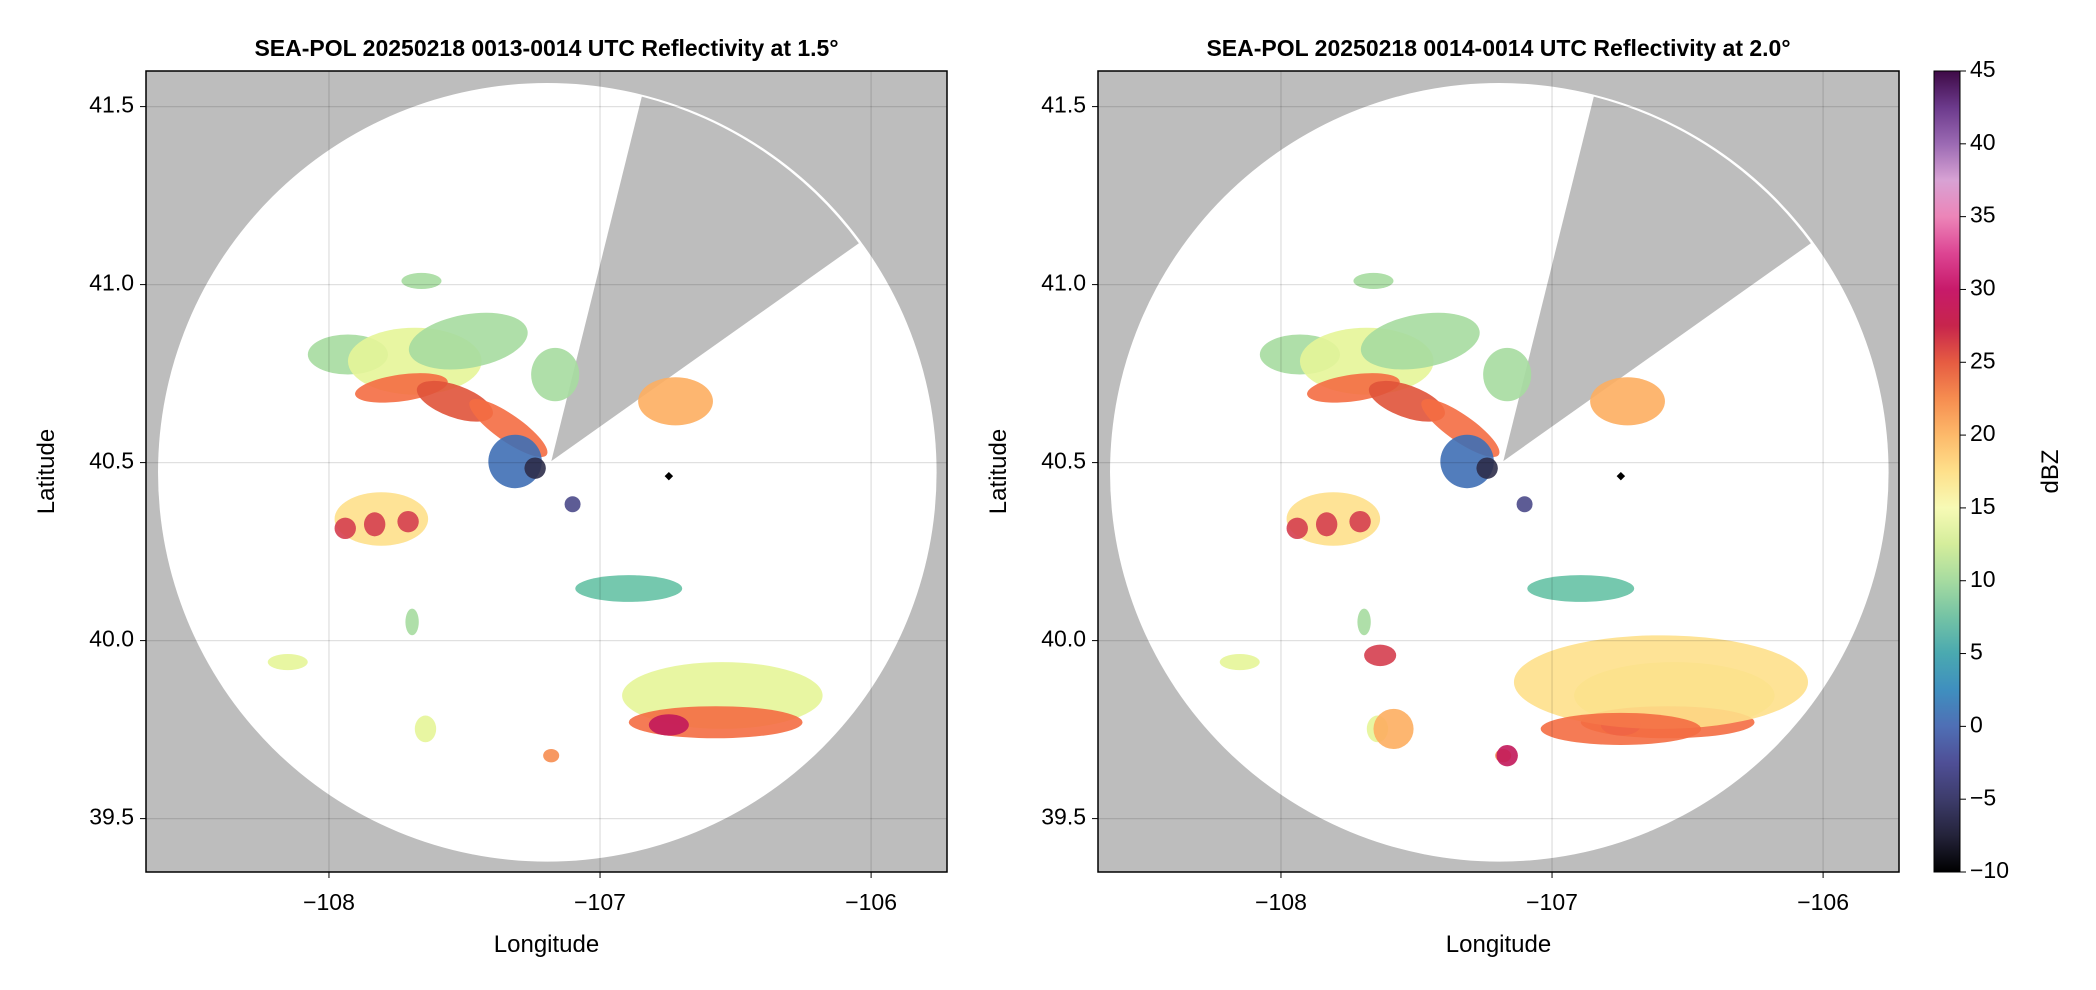 This screenshot has height=990, width=2096. What do you see at coordinates (1983, 579) in the screenshot?
I see `colorbar-tick-label: 10` at bounding box center [1983, 579].